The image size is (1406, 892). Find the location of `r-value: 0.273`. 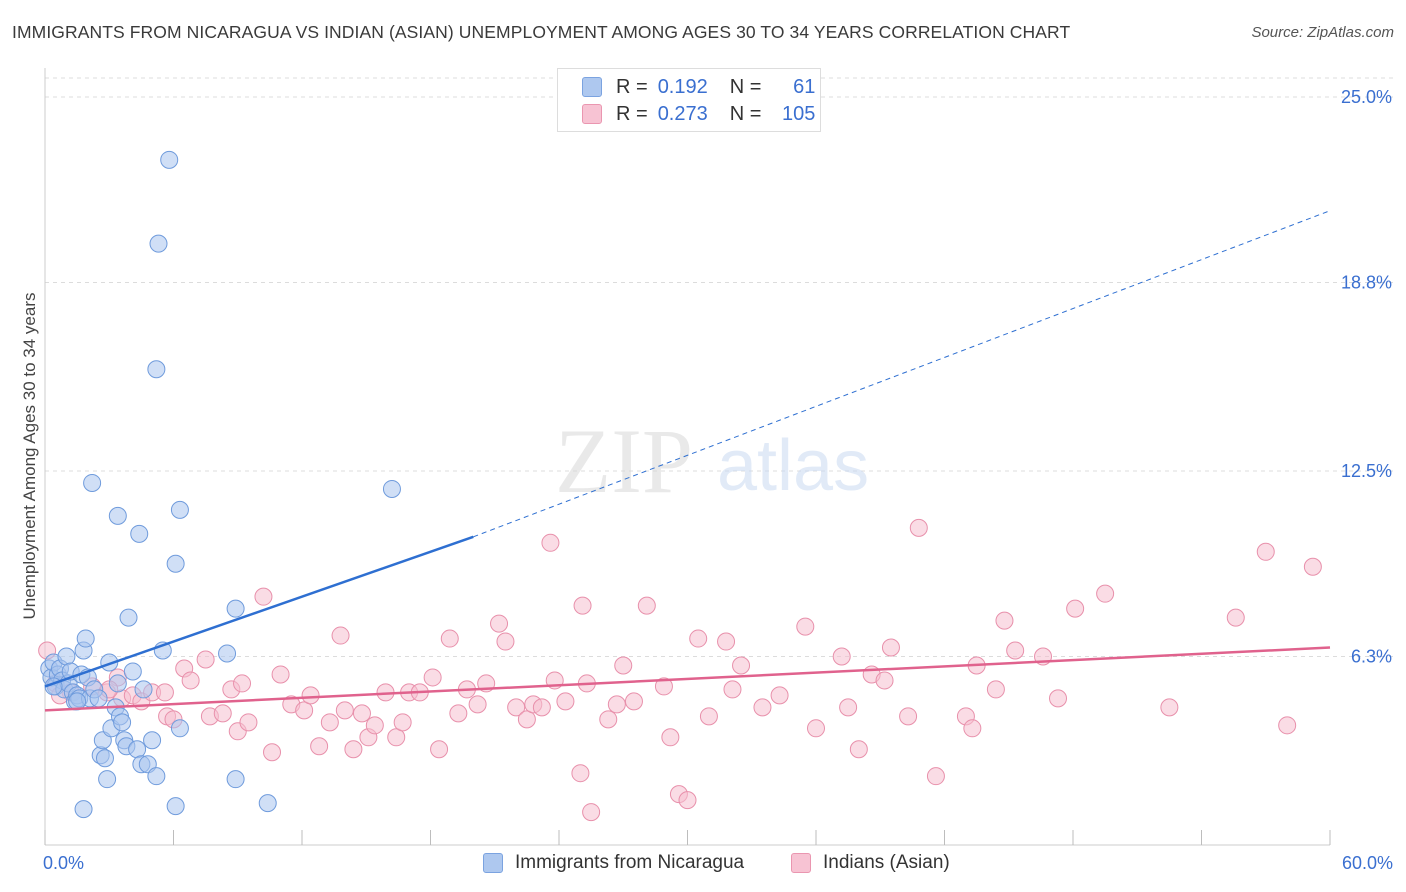

r-value: 0.273 is located at coordinates (682, 113).